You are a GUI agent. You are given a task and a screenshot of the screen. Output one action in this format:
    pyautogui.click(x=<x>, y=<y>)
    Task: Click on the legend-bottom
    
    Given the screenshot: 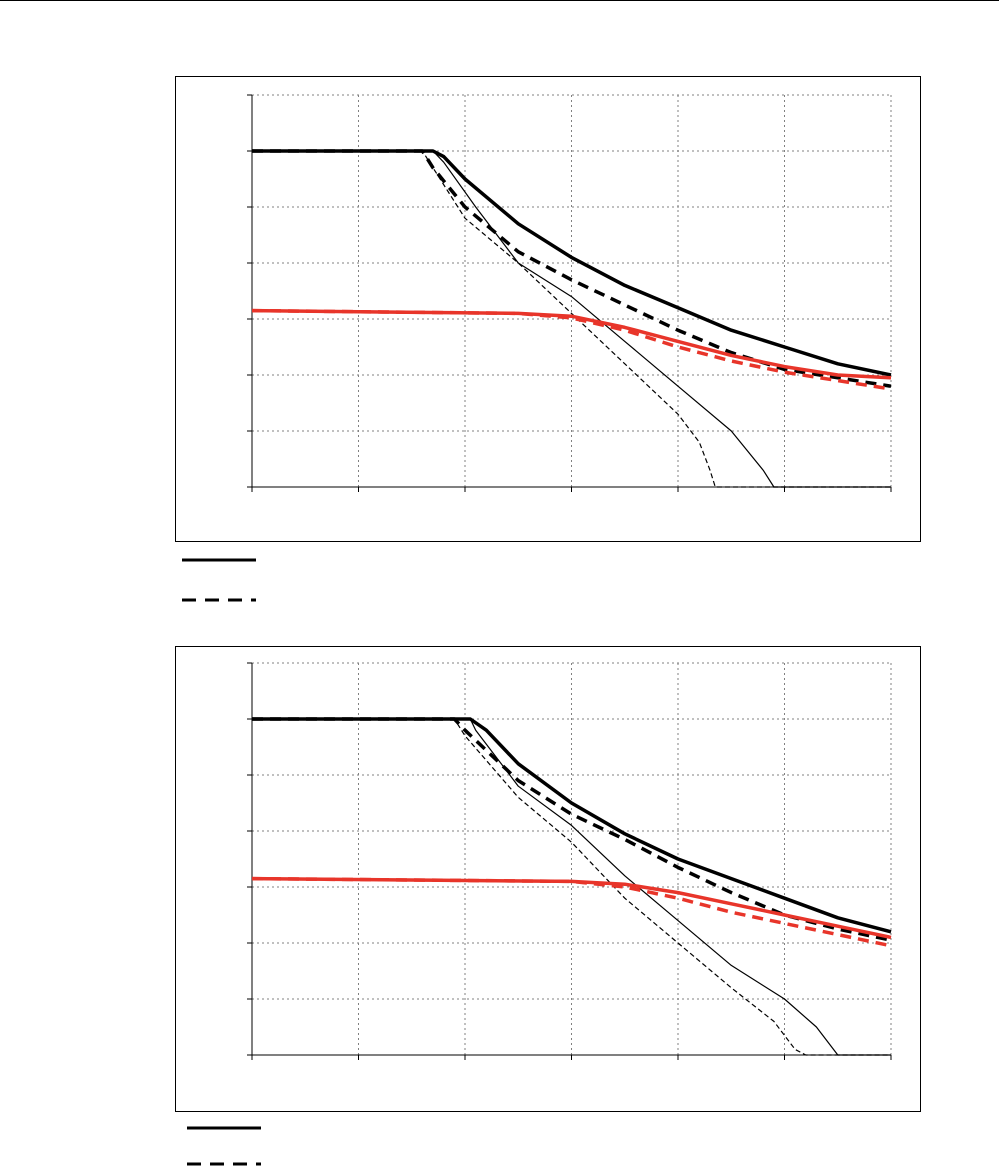 What is the action you would take?
    pyautogui.click(x=224, y=1146)
    